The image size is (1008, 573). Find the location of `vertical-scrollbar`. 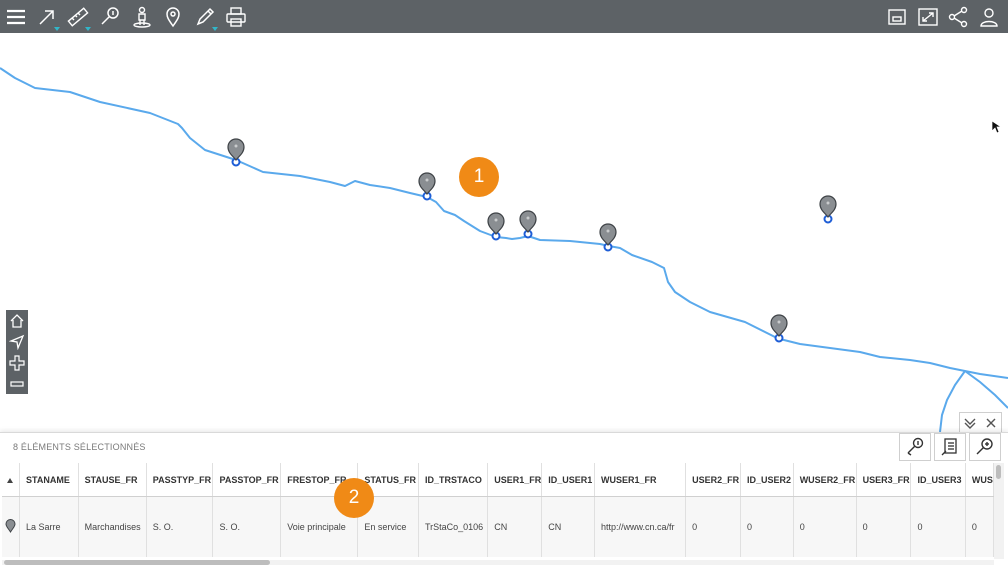

vertical-scrollbar is located at coordinates (999, 511).